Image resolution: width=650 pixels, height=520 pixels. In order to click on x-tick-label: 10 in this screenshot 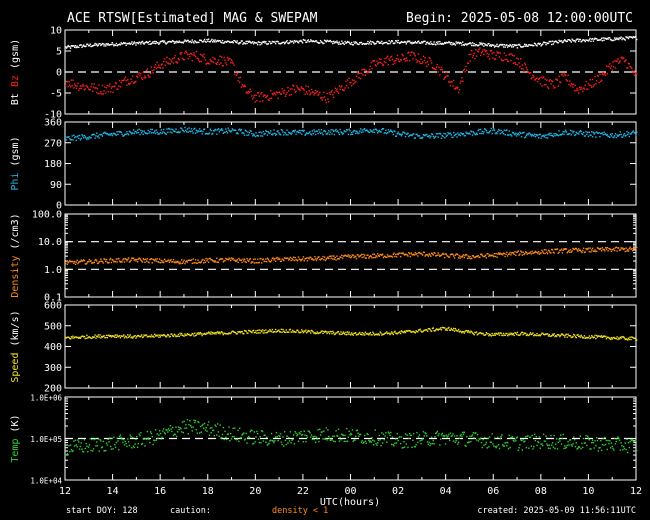, I will do `click(588, 491)`.